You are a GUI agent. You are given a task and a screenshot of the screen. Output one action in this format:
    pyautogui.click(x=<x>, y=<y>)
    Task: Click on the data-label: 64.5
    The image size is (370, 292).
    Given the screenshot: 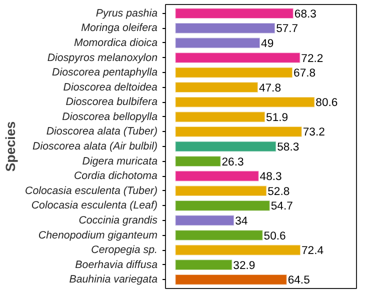 What is the action you would take?
    pyautogui.click(x=299, y=280)
    